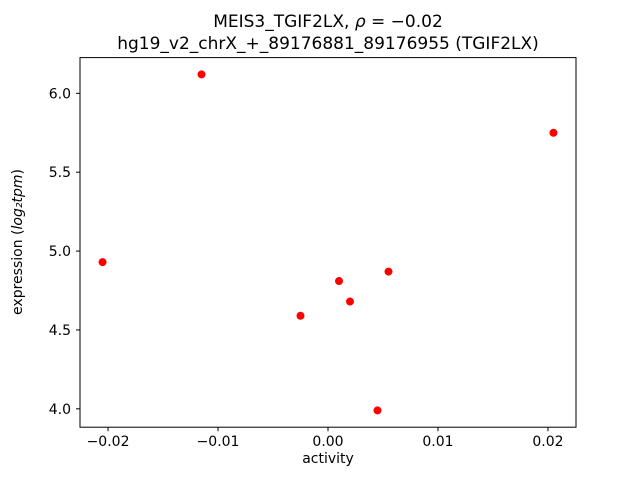  I want to click on chart-title-line1: MEIS3_TGIF2LX, ρ = −0.02, so click(328, 22).